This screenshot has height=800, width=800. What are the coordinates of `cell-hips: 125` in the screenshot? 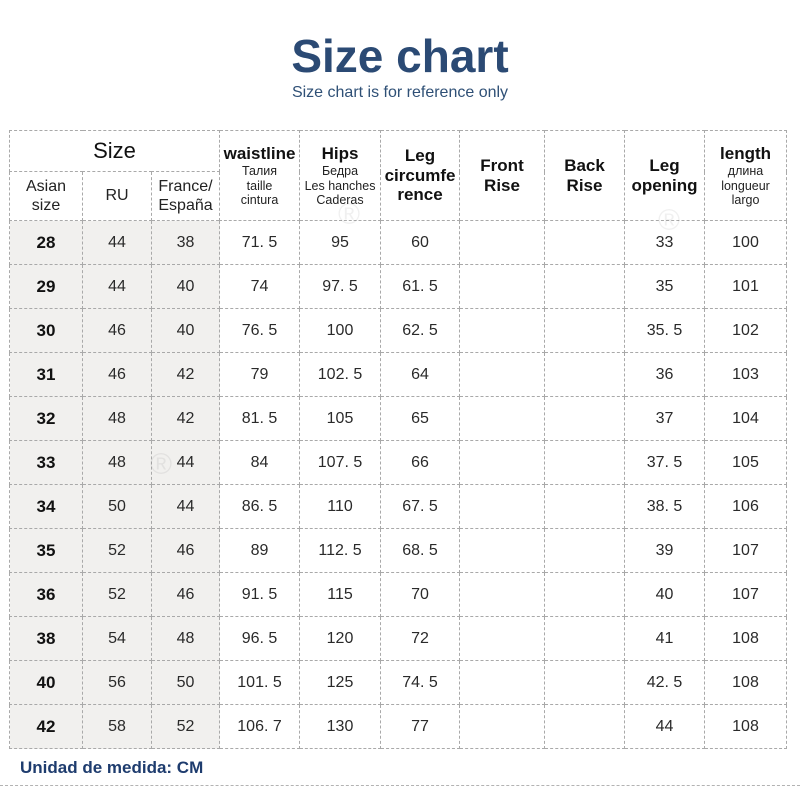 It's located at (340, 682).